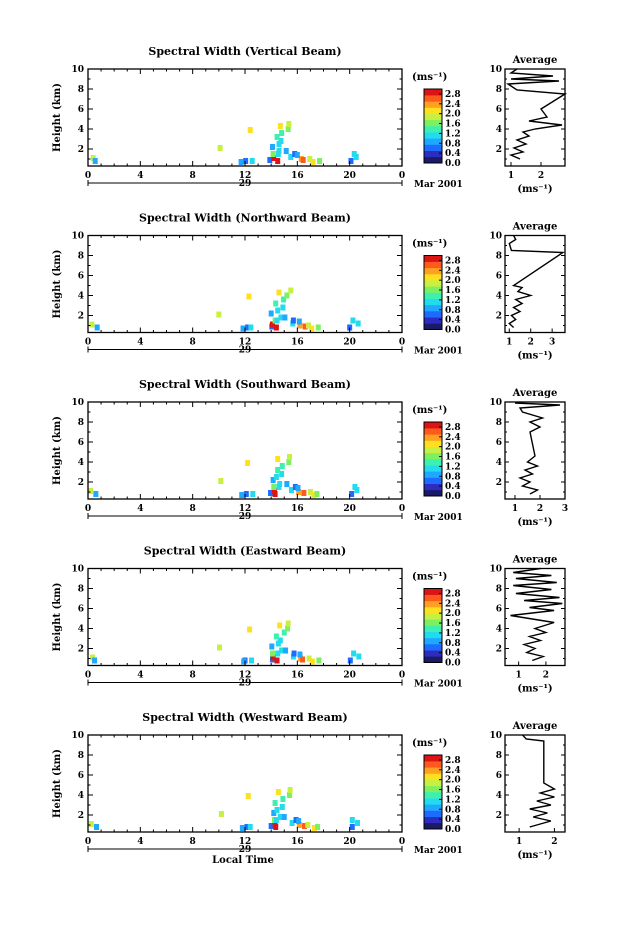 Image resolution: width=617 pixels, height=929 pixels. What do you see at coordinates (499, 756) in the screenshot?
I see `avg-y-tick-label: 8` at bounding box center [499, 756].